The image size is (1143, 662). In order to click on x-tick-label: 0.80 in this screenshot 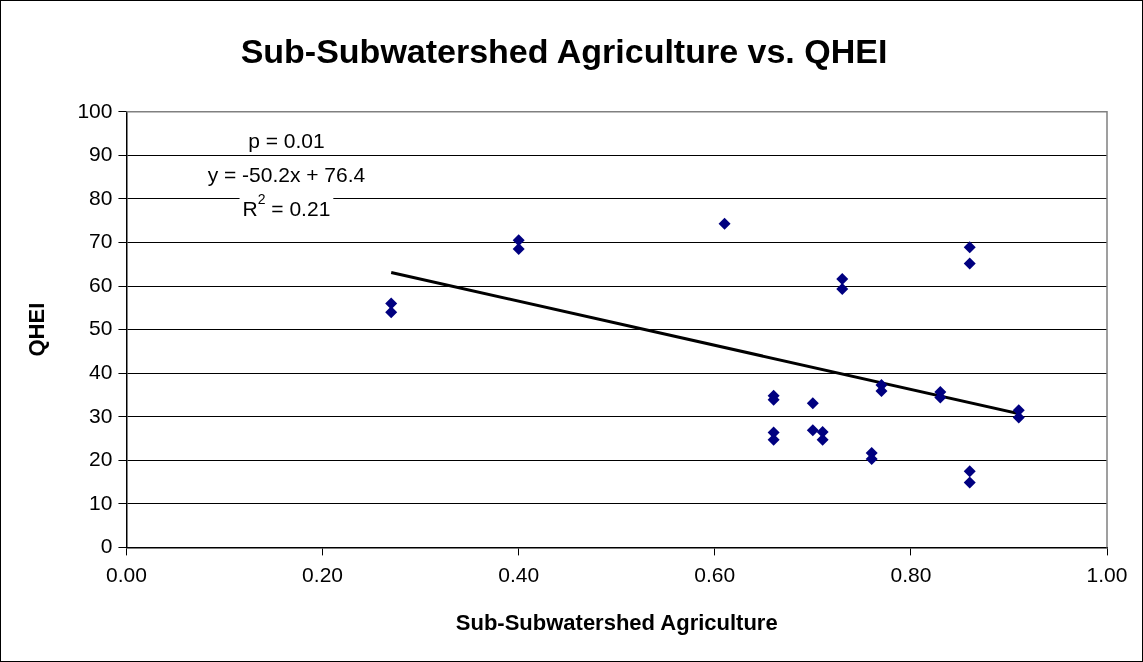, I will do `click(911, 574)`.